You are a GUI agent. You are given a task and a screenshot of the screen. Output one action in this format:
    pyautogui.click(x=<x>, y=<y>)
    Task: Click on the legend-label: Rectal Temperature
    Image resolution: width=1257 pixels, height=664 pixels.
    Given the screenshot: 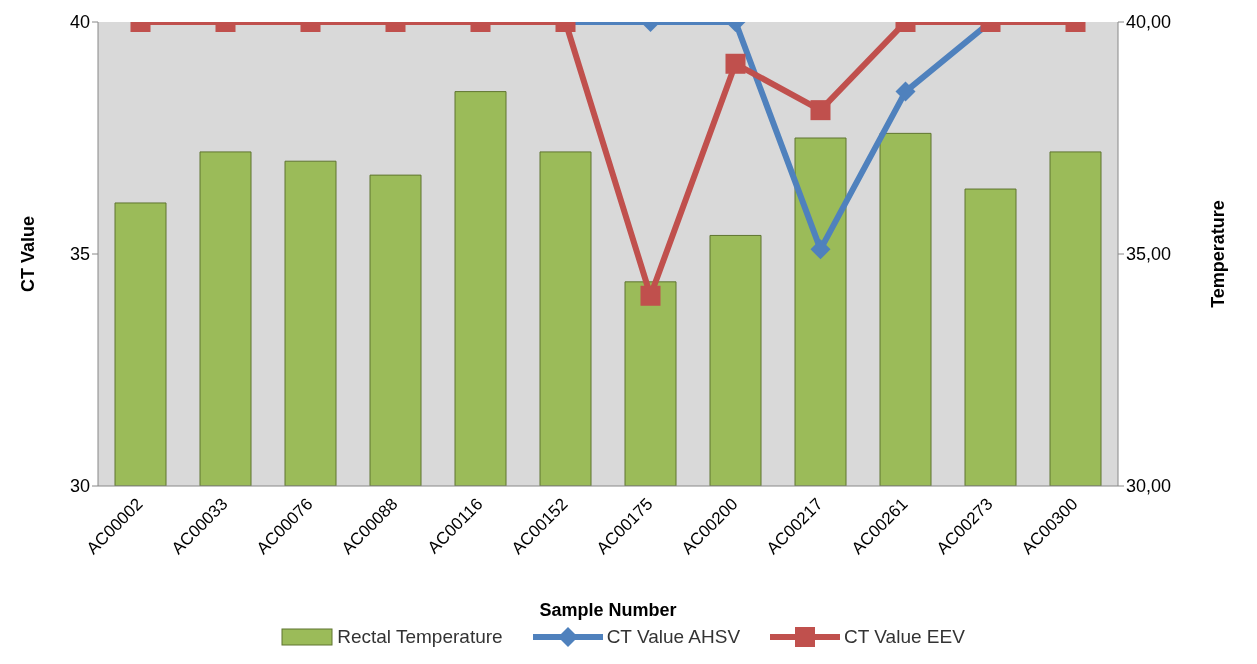 What is the action you would take?
    pyautogui.click(x=420, y=637)
    